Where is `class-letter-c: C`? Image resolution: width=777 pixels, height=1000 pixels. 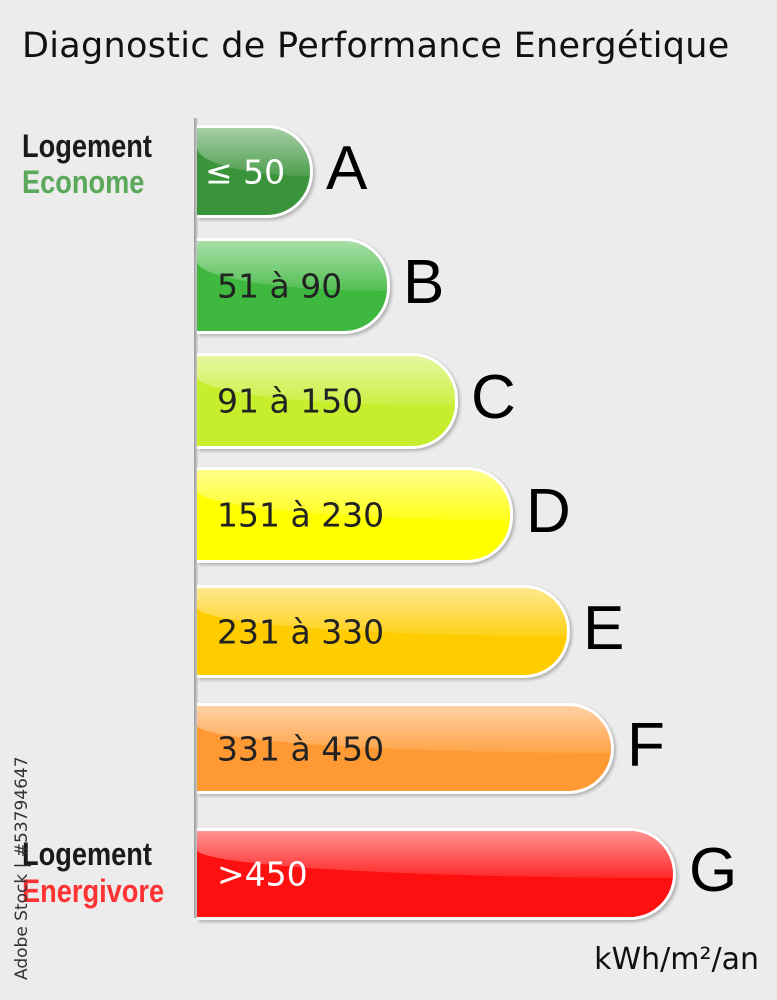
class-letter-c: C is located at coordinates (493, 397).